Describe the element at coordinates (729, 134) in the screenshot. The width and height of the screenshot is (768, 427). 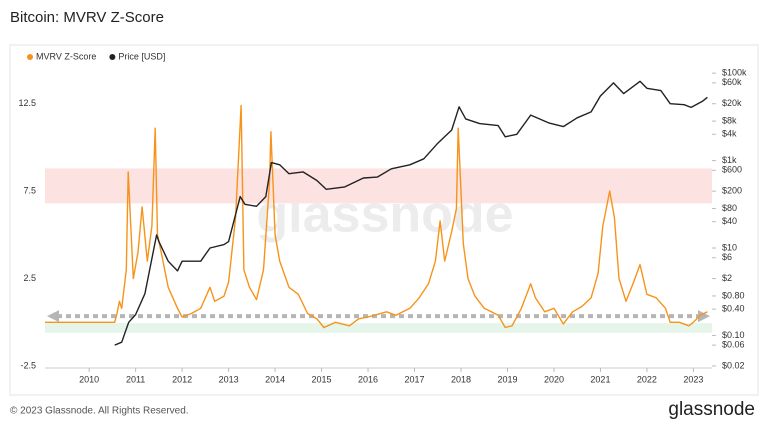
I see `y2-tick-label: $4k` at that location.